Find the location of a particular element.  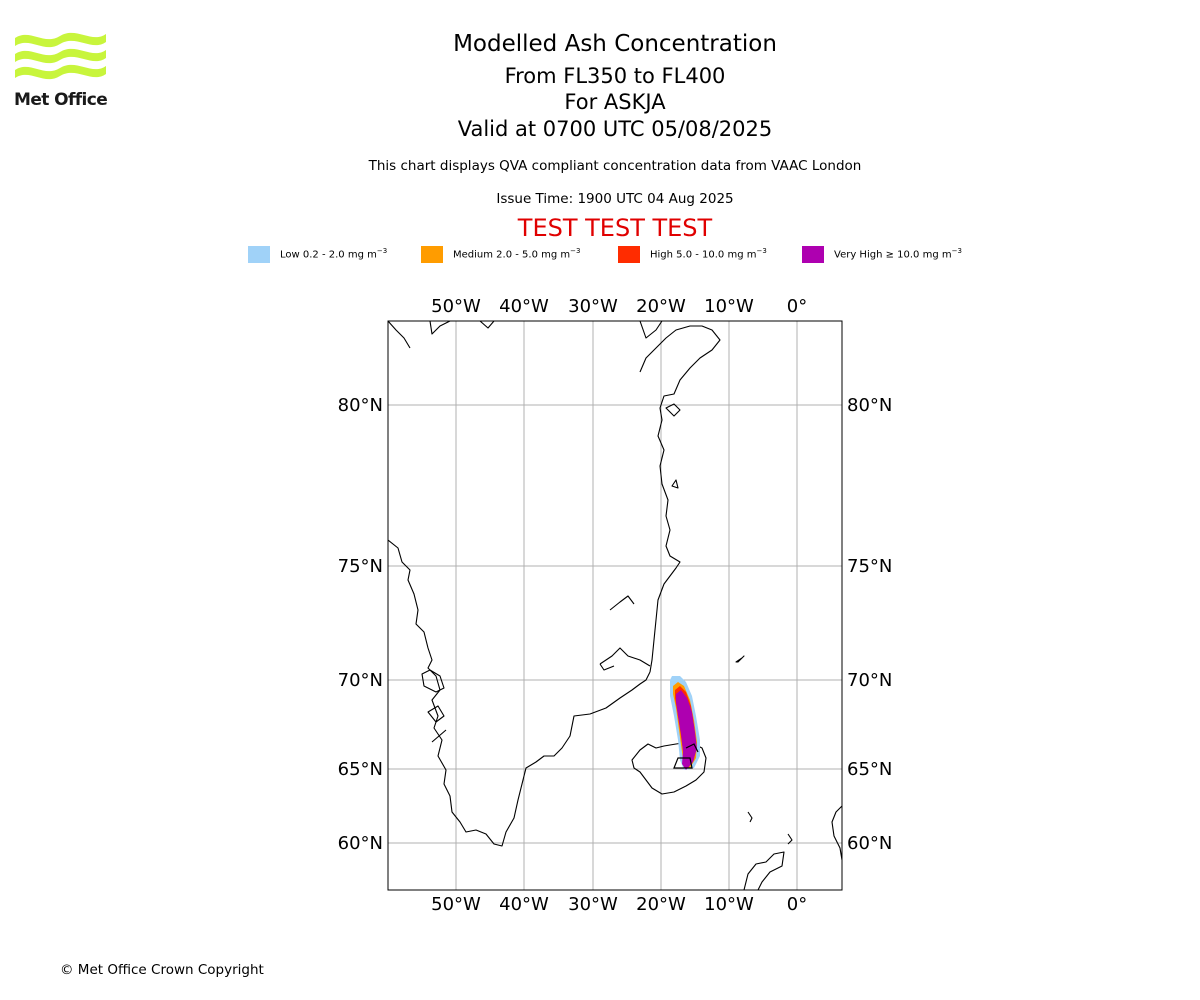

norway-coast is located at coordinates (836, 833).